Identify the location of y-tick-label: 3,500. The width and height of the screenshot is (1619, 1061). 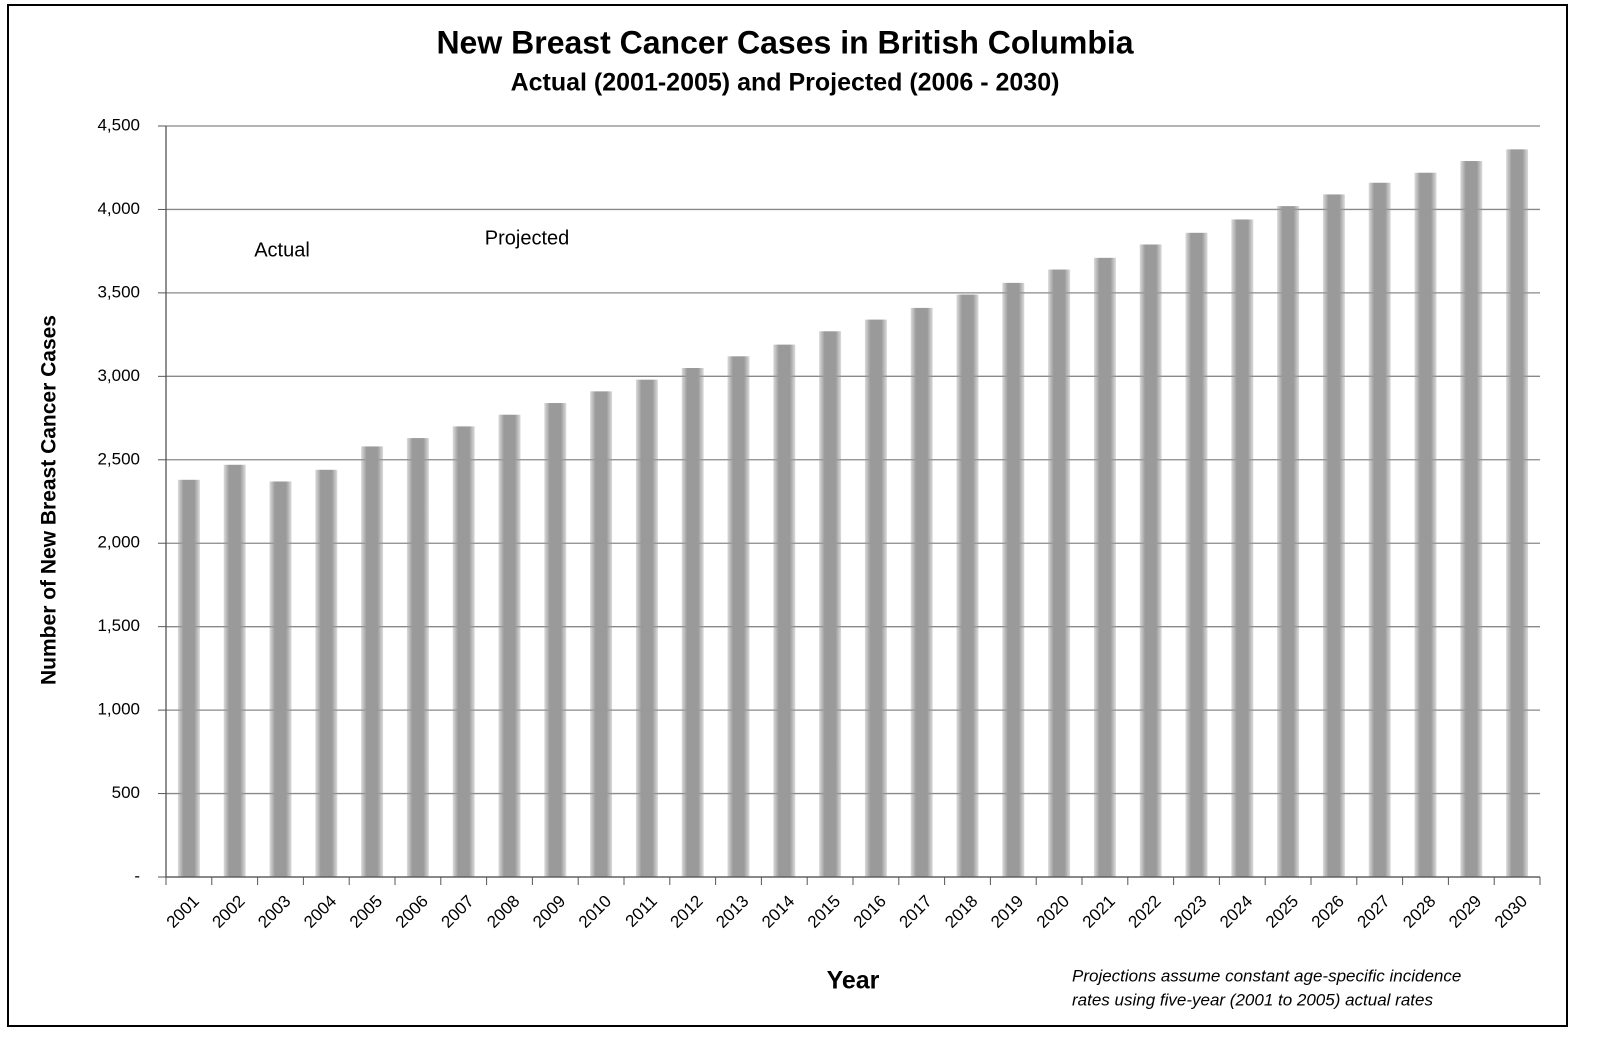
(118, 291).